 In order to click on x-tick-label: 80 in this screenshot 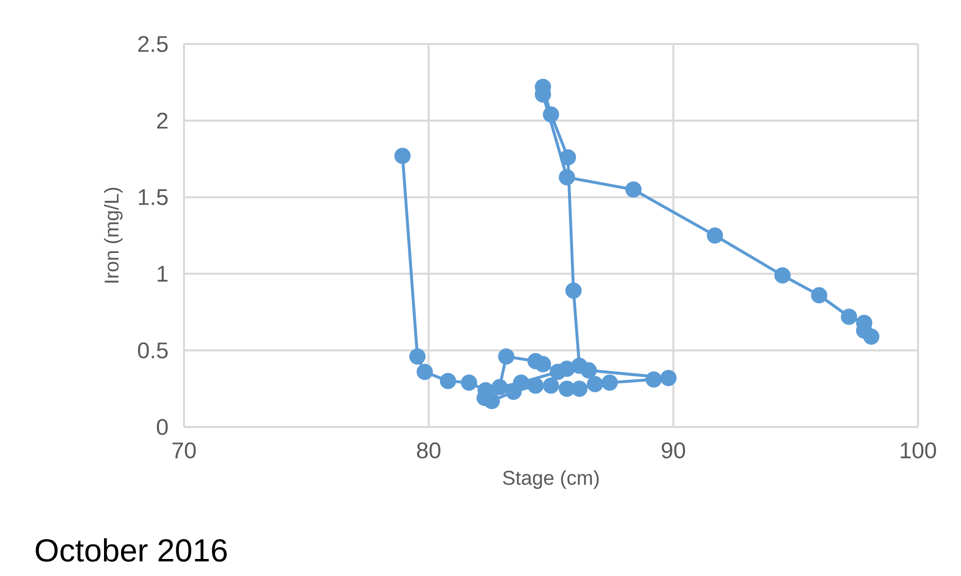, I will do `click(428, 450)`.